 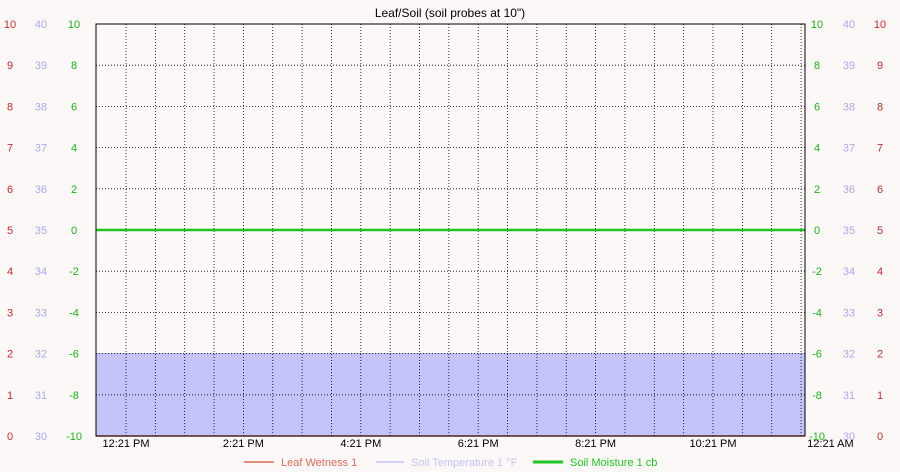 I want to click on y-tick-label-right-leaf-wetness: 5, so click(x=880, y=231).